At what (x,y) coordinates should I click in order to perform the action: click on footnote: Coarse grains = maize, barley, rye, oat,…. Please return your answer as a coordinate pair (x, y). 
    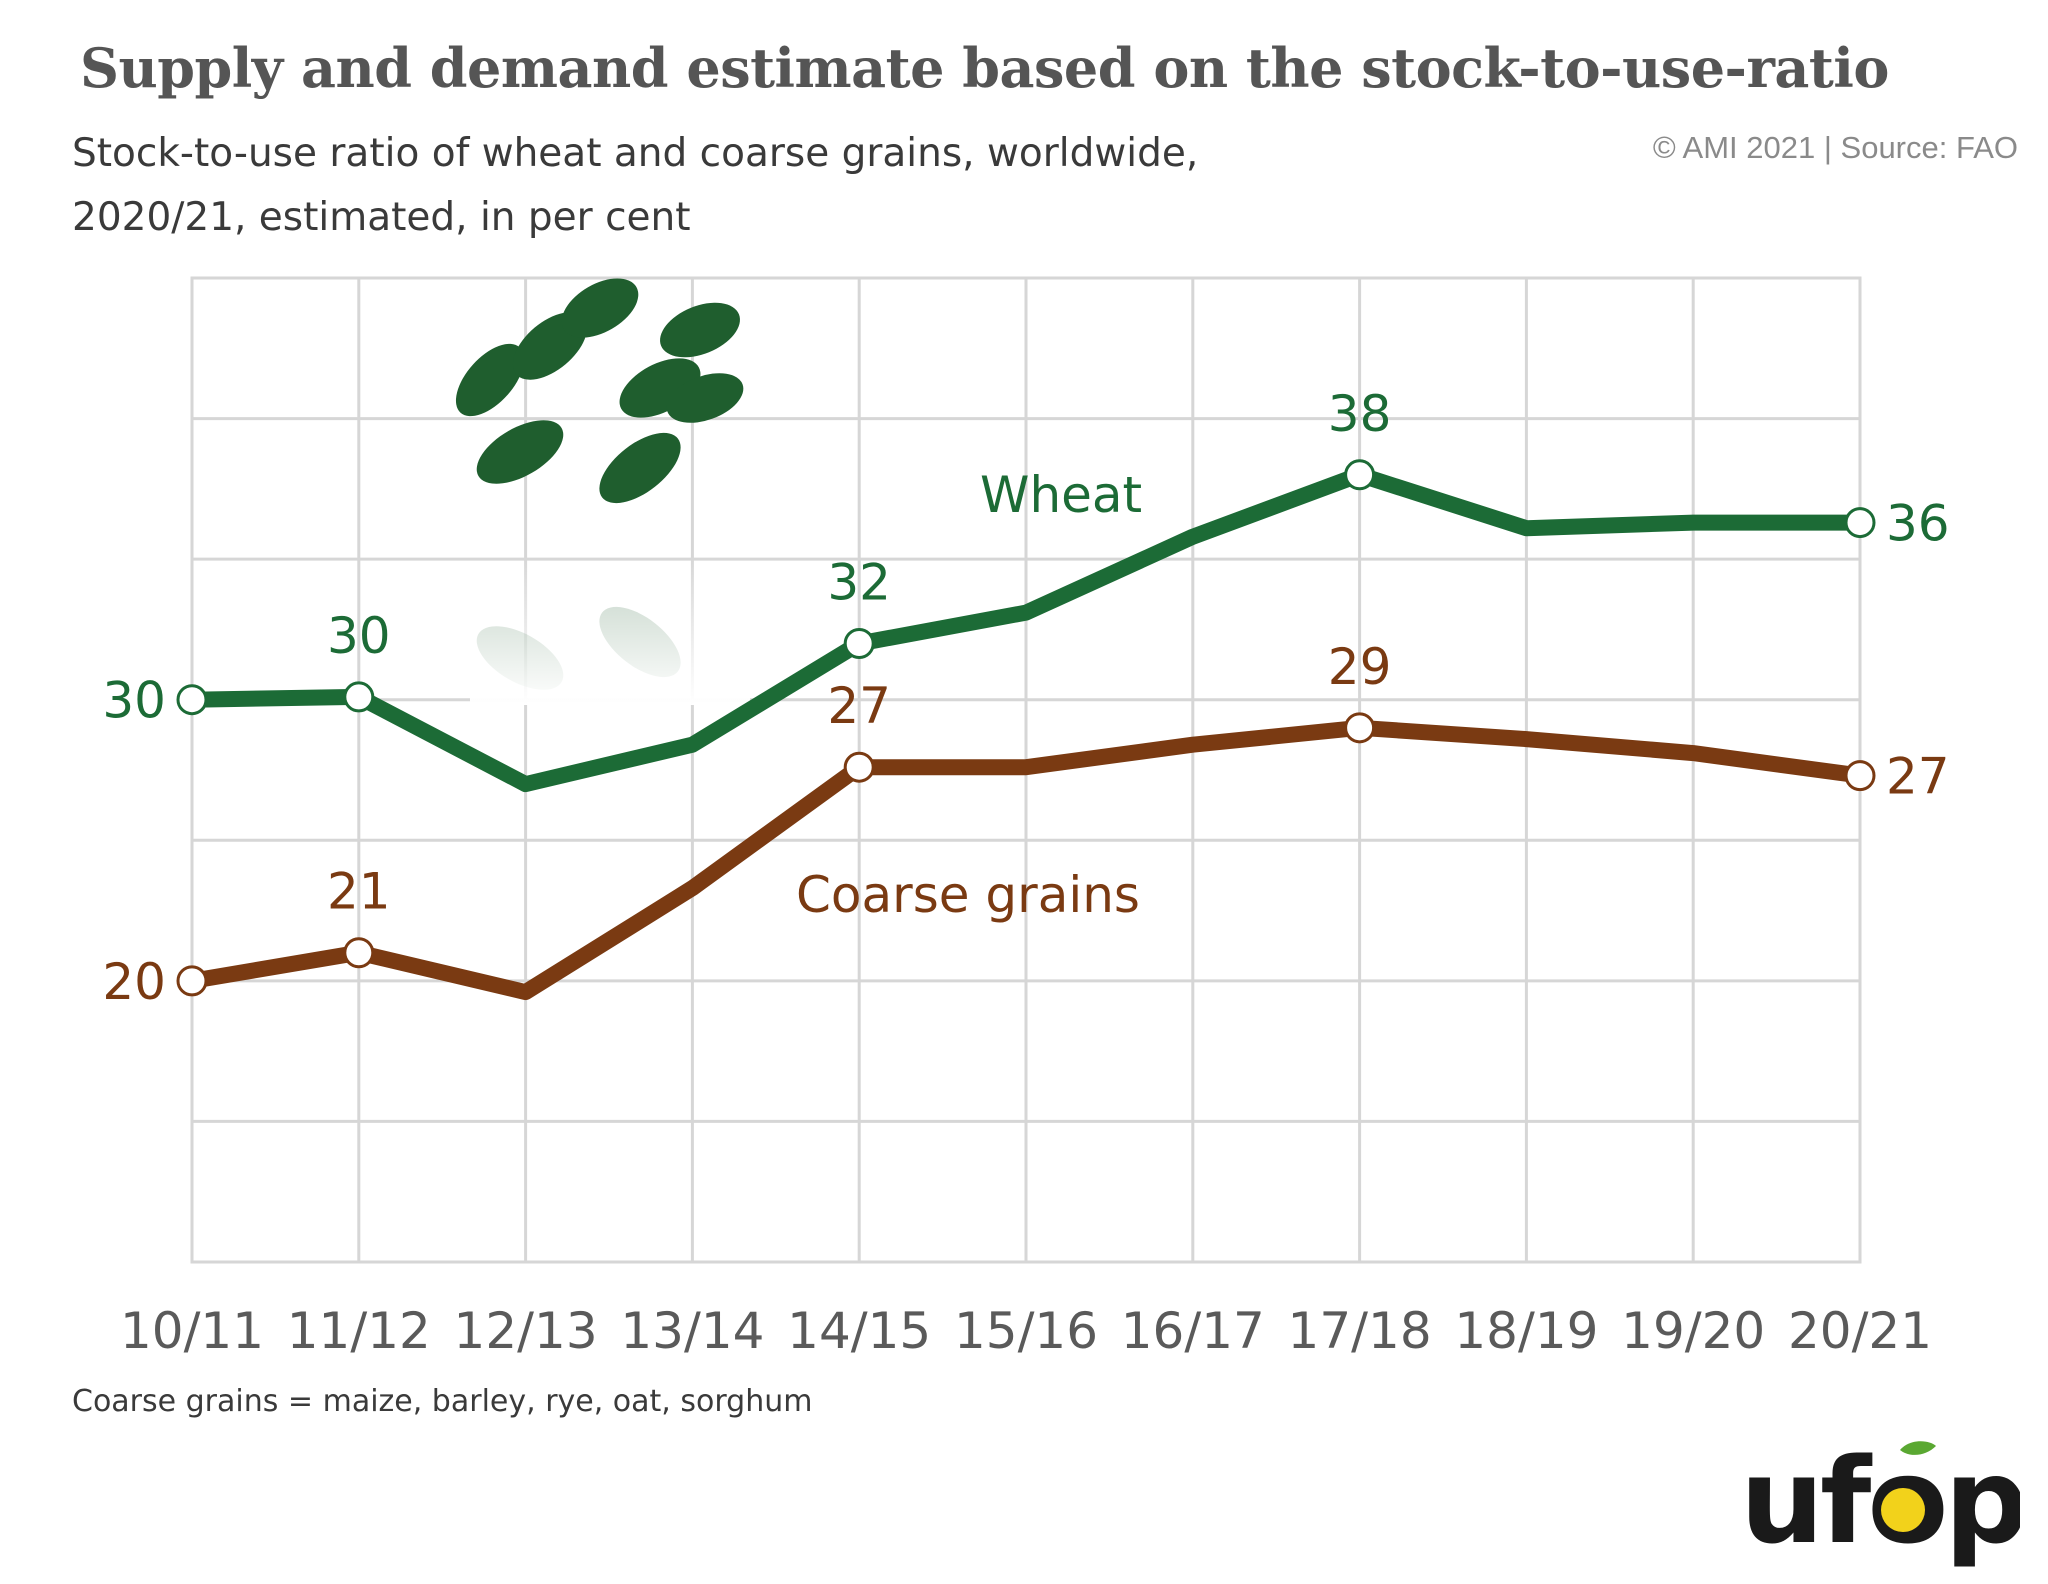
    Looking at the image, I should click on (442, 1401).